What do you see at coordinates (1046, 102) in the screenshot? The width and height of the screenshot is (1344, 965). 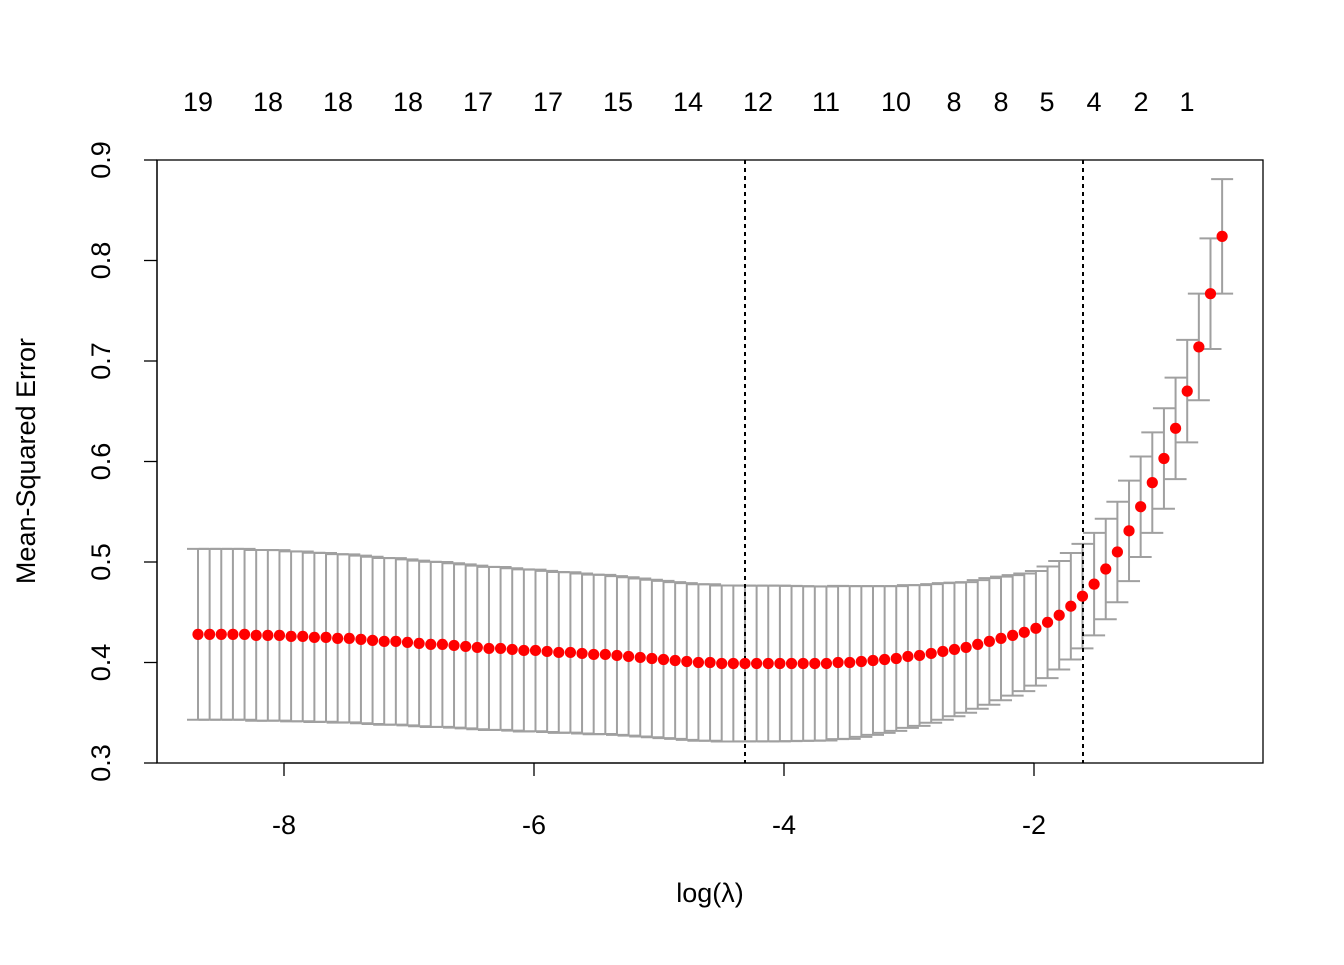 I see `top-axis-label: 5` at bounding box center [1046, 102].